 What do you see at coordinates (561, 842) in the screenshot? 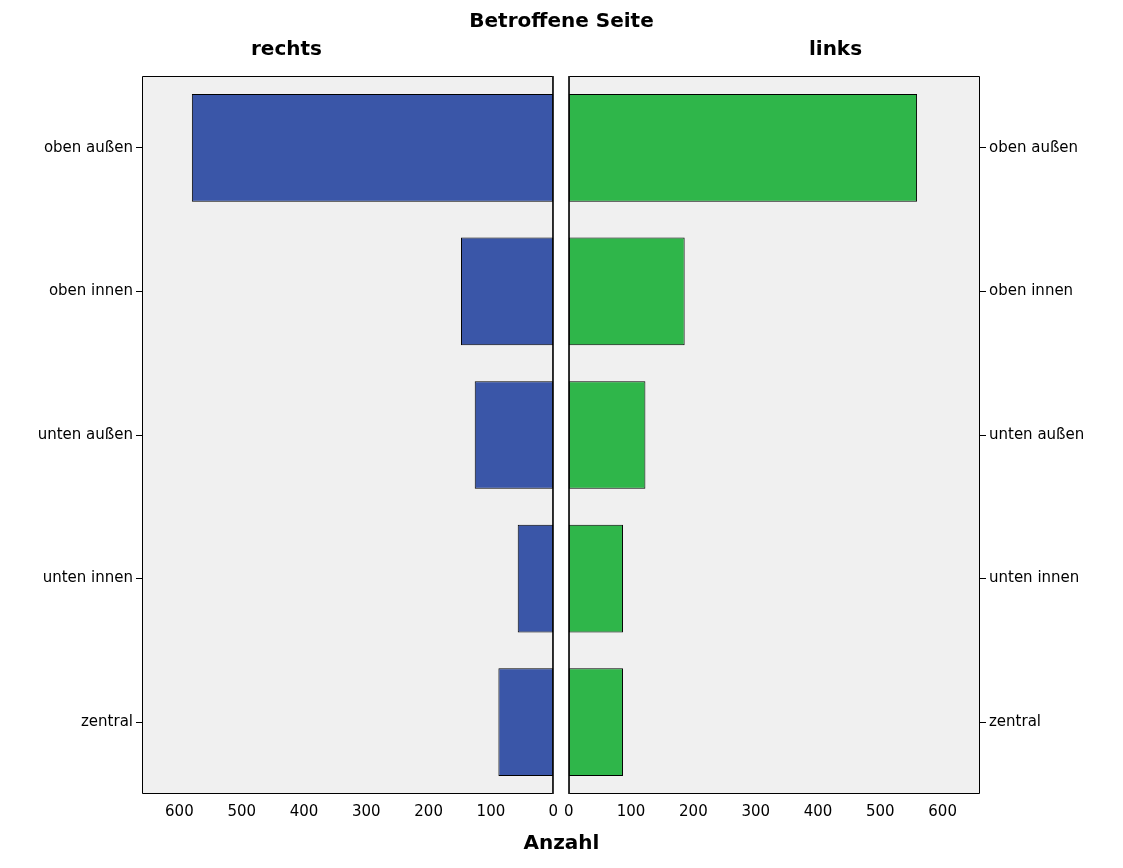
I see `x-axis-title: Anzahl` at bounding box center [561, 842].